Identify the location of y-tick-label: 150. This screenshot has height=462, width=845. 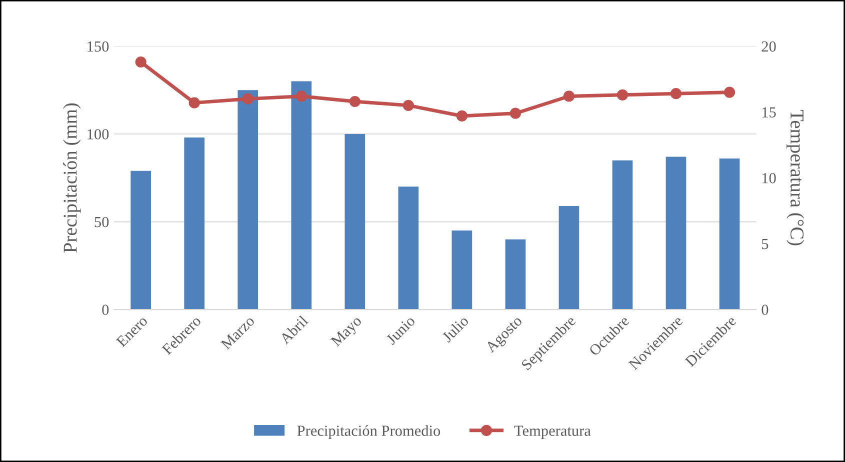
(98, 46).